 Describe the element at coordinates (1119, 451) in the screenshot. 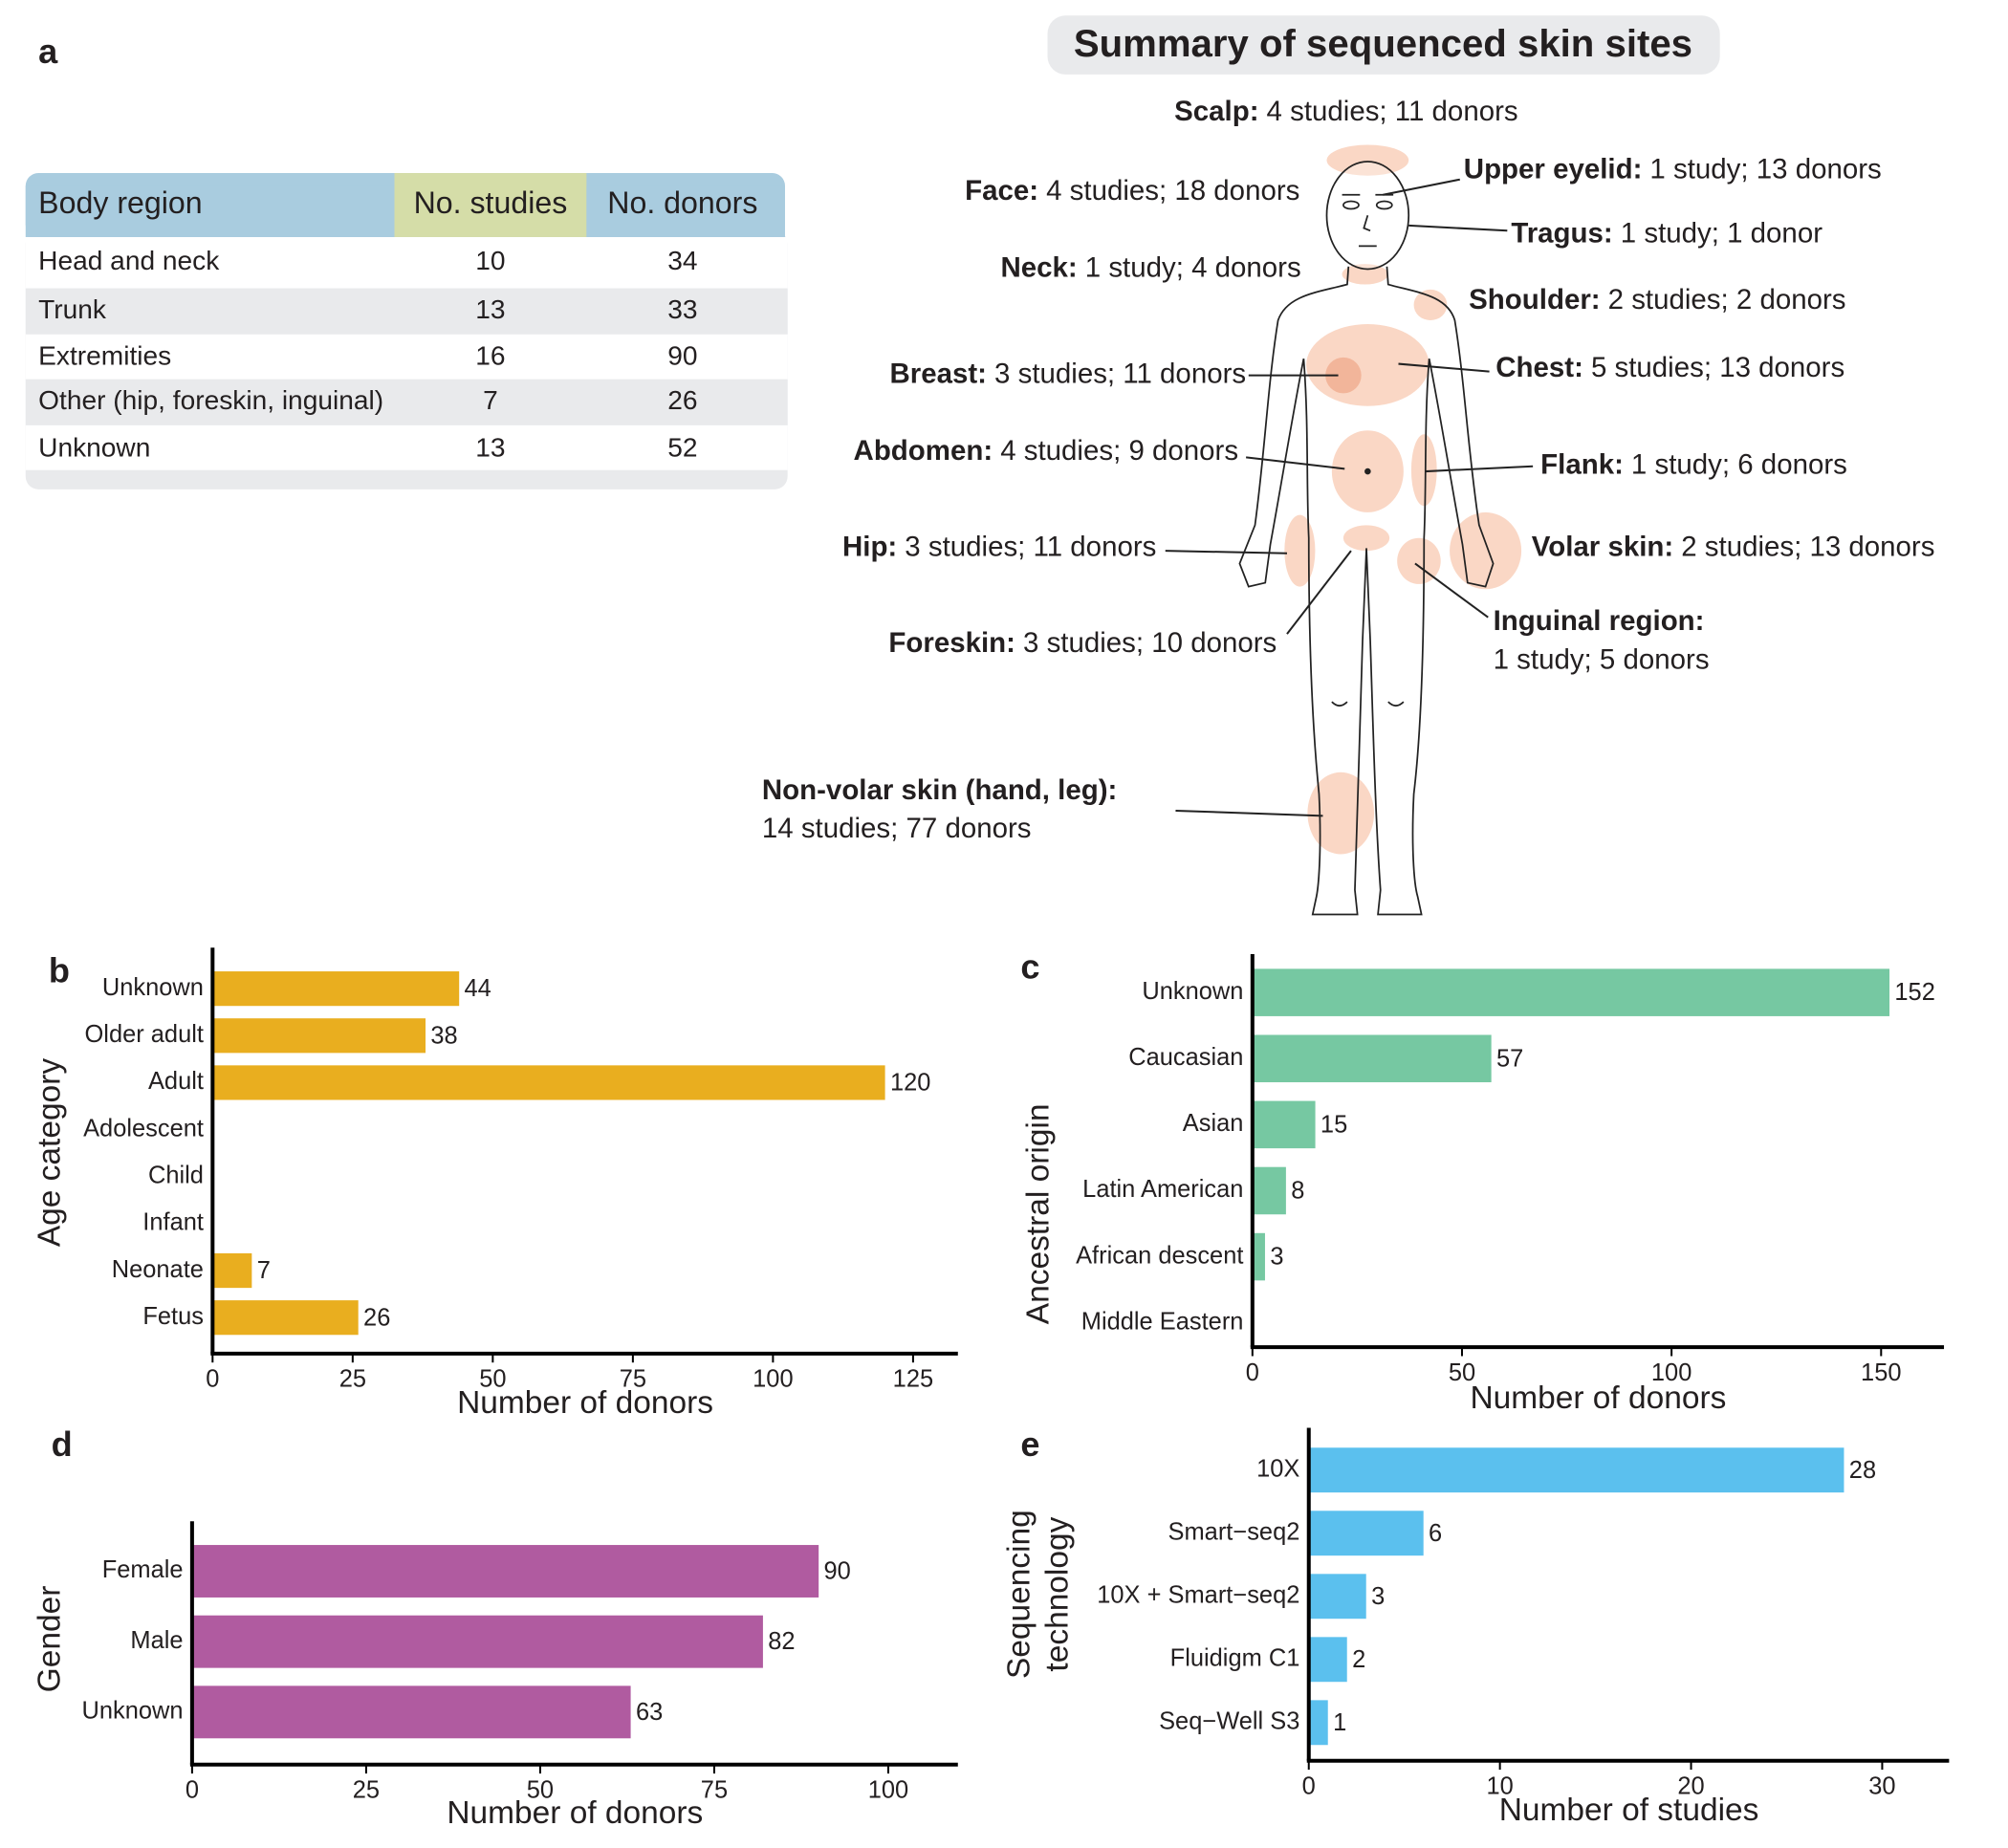

I see `site-detail: 4 studies; 9 donors` at that location.